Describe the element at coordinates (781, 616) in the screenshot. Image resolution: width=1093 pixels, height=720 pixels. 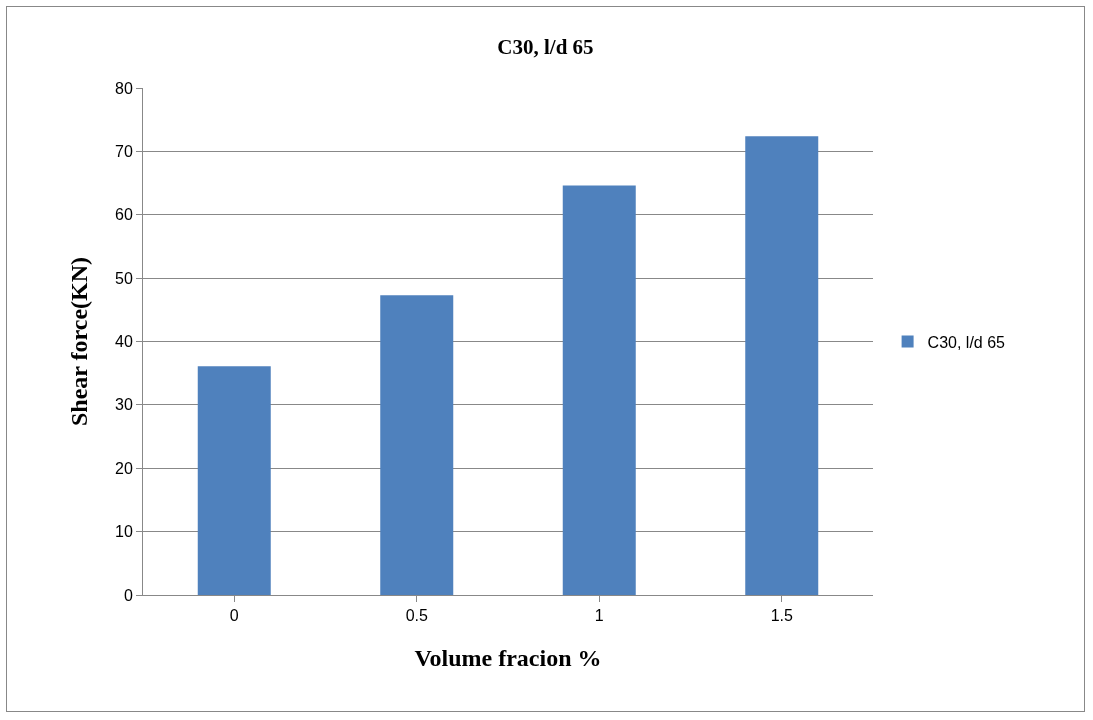
I see `x-tick-label: 1.5` at that location.